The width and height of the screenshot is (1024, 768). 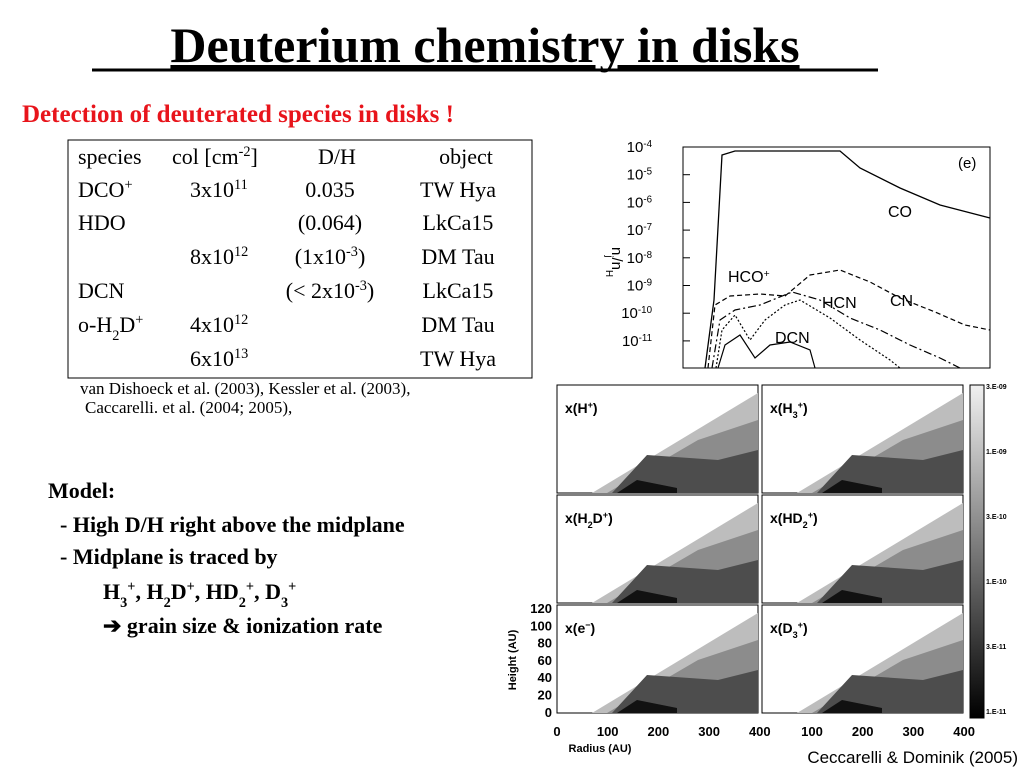 I want to click on model-heading: Model:, so click(x=81, y=490).